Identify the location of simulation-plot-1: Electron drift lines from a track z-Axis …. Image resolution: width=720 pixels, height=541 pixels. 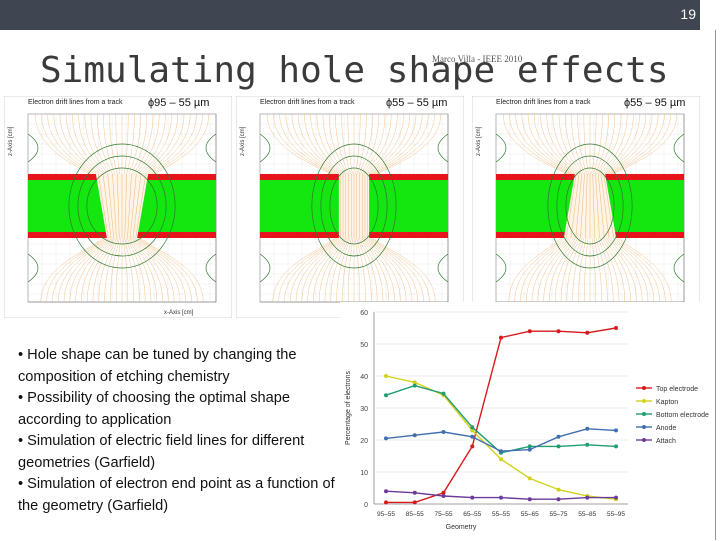
(118, 207).